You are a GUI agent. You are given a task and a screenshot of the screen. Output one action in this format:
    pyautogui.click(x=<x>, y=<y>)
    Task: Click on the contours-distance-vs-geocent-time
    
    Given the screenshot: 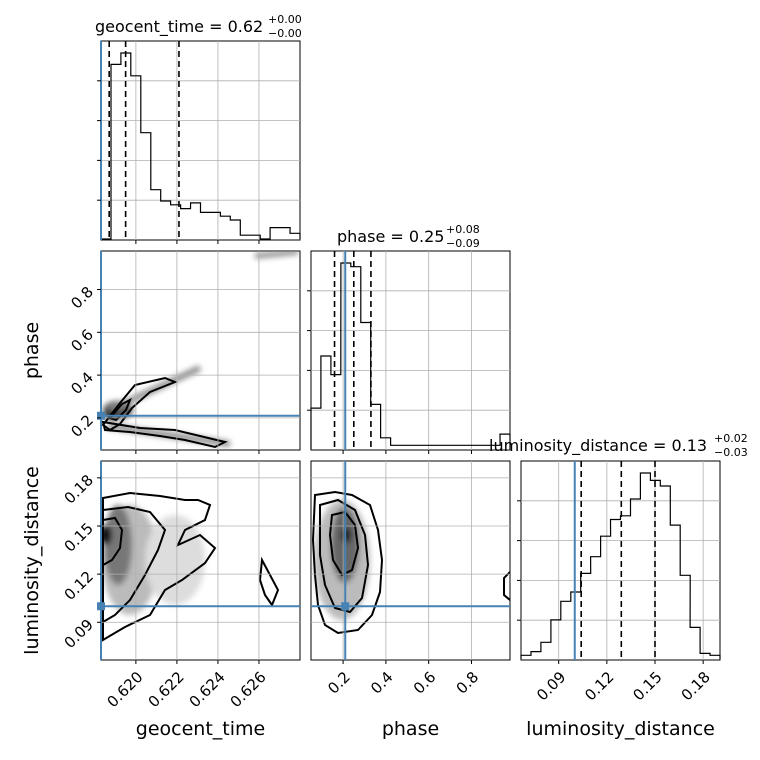 What is the action you would take?
    pyautogui.click(x=191, y=566)
    